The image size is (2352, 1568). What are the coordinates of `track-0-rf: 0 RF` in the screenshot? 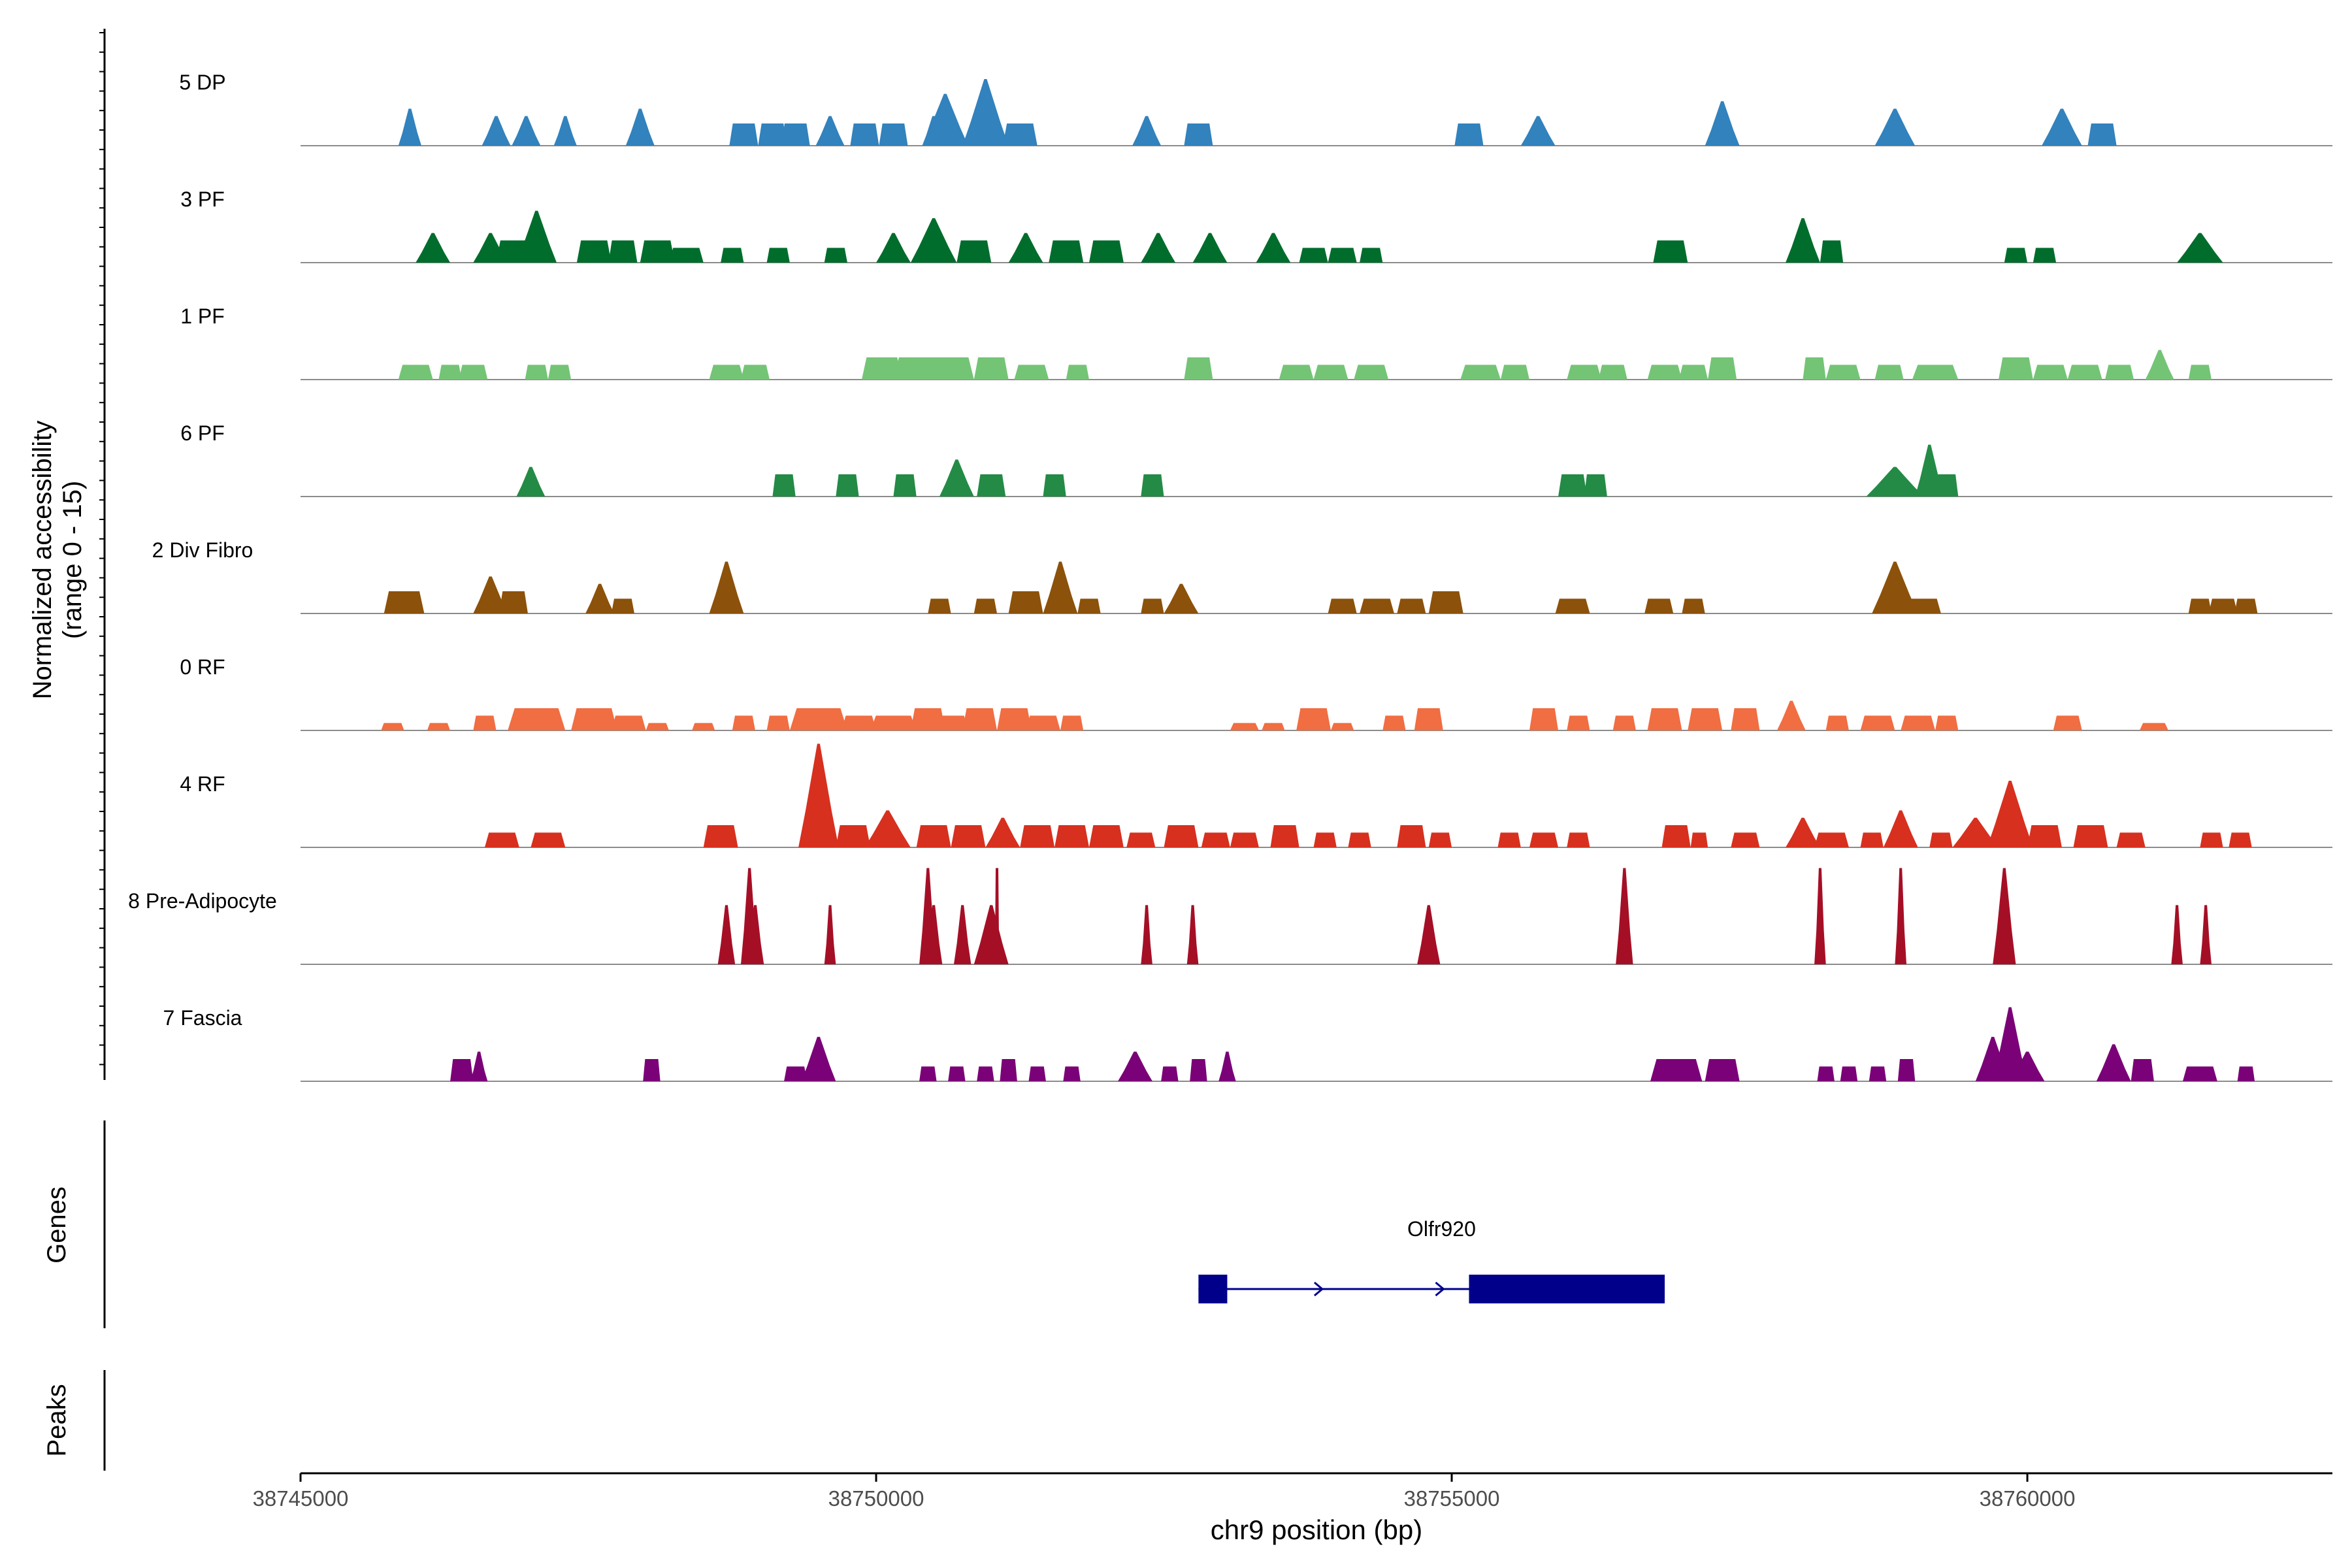 It's located at (1256, 693).